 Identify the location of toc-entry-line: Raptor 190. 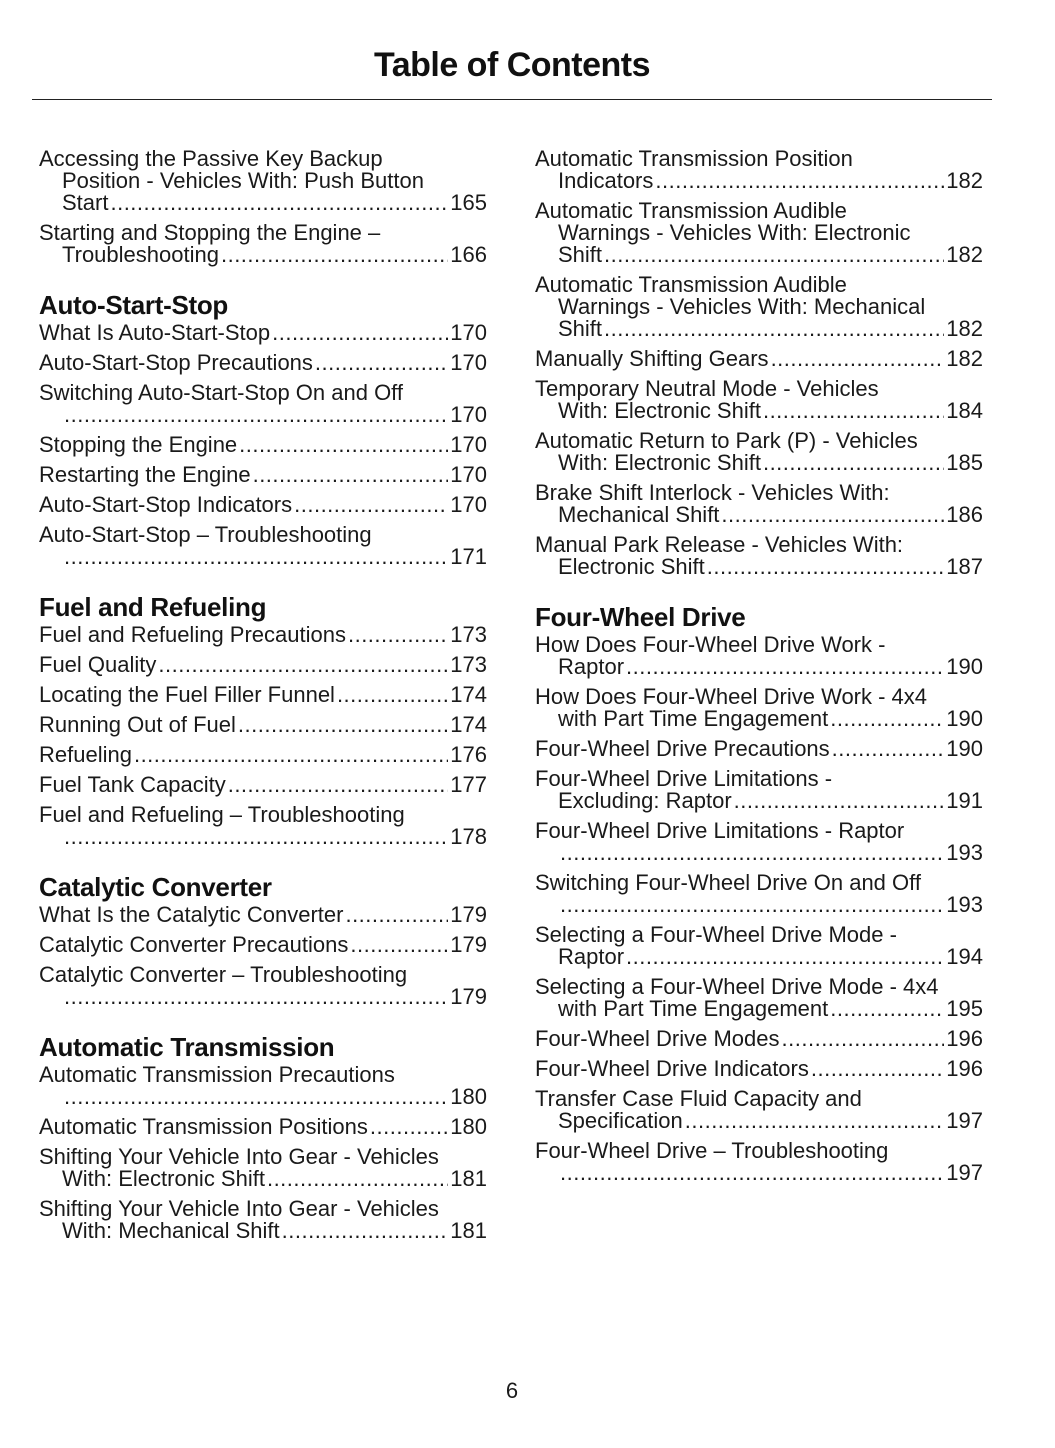
(759, 667).